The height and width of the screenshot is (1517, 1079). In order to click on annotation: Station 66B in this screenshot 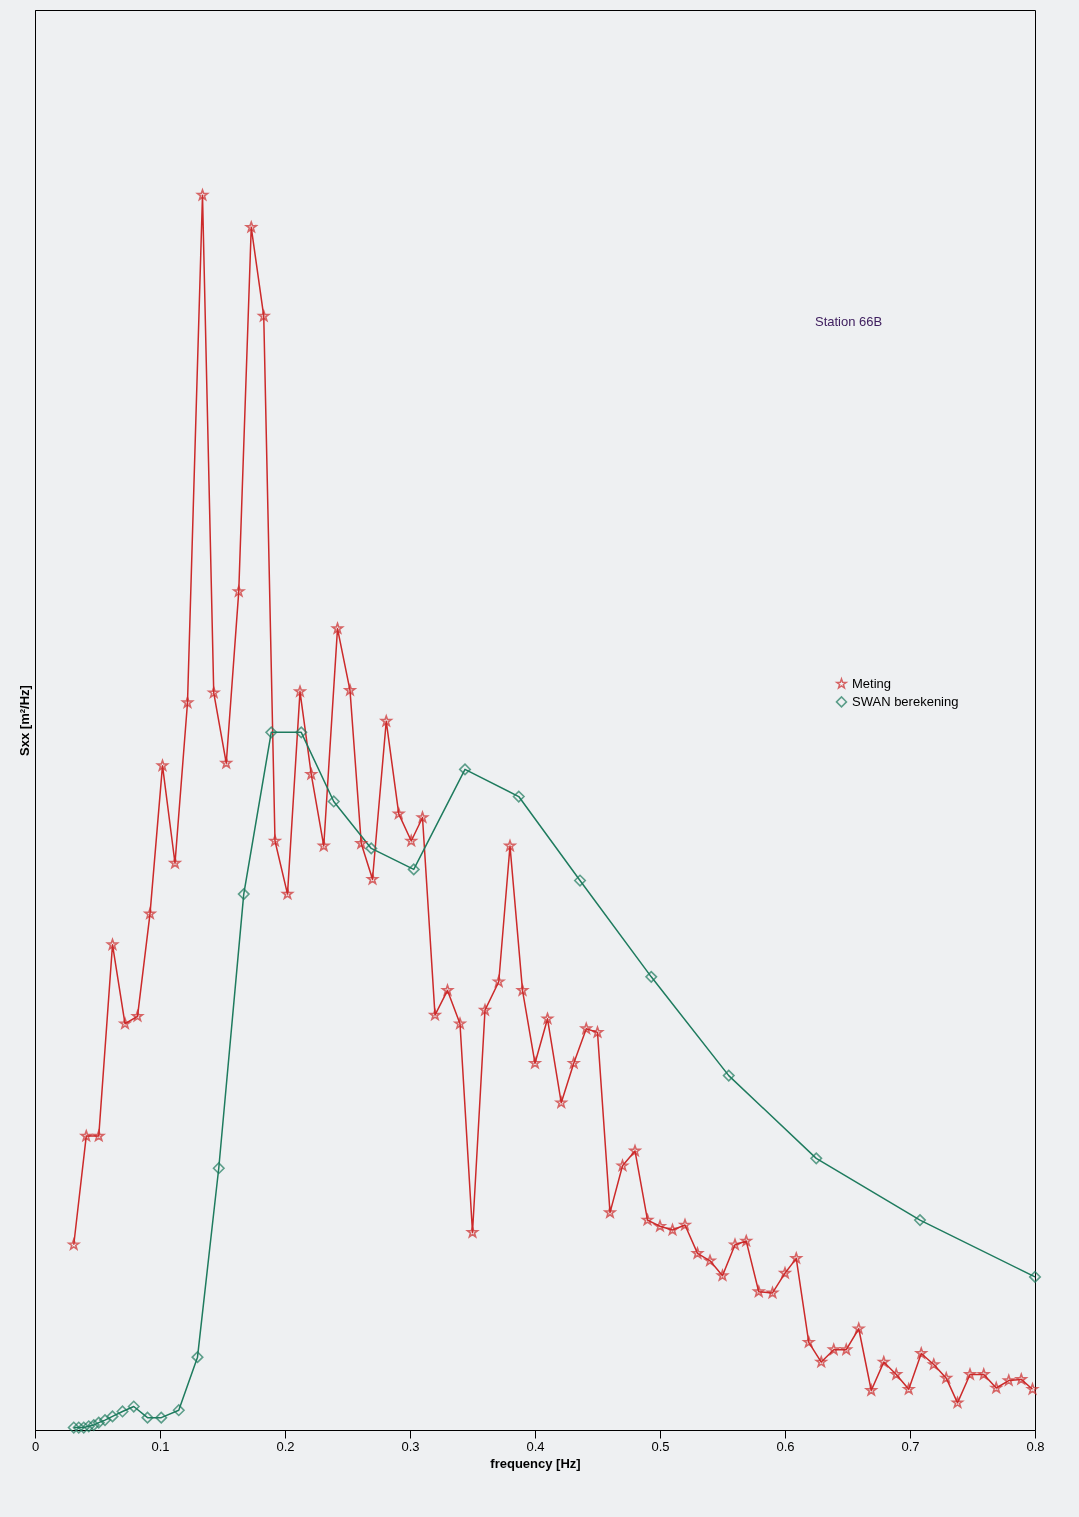, I will do `click(849, 322)`.